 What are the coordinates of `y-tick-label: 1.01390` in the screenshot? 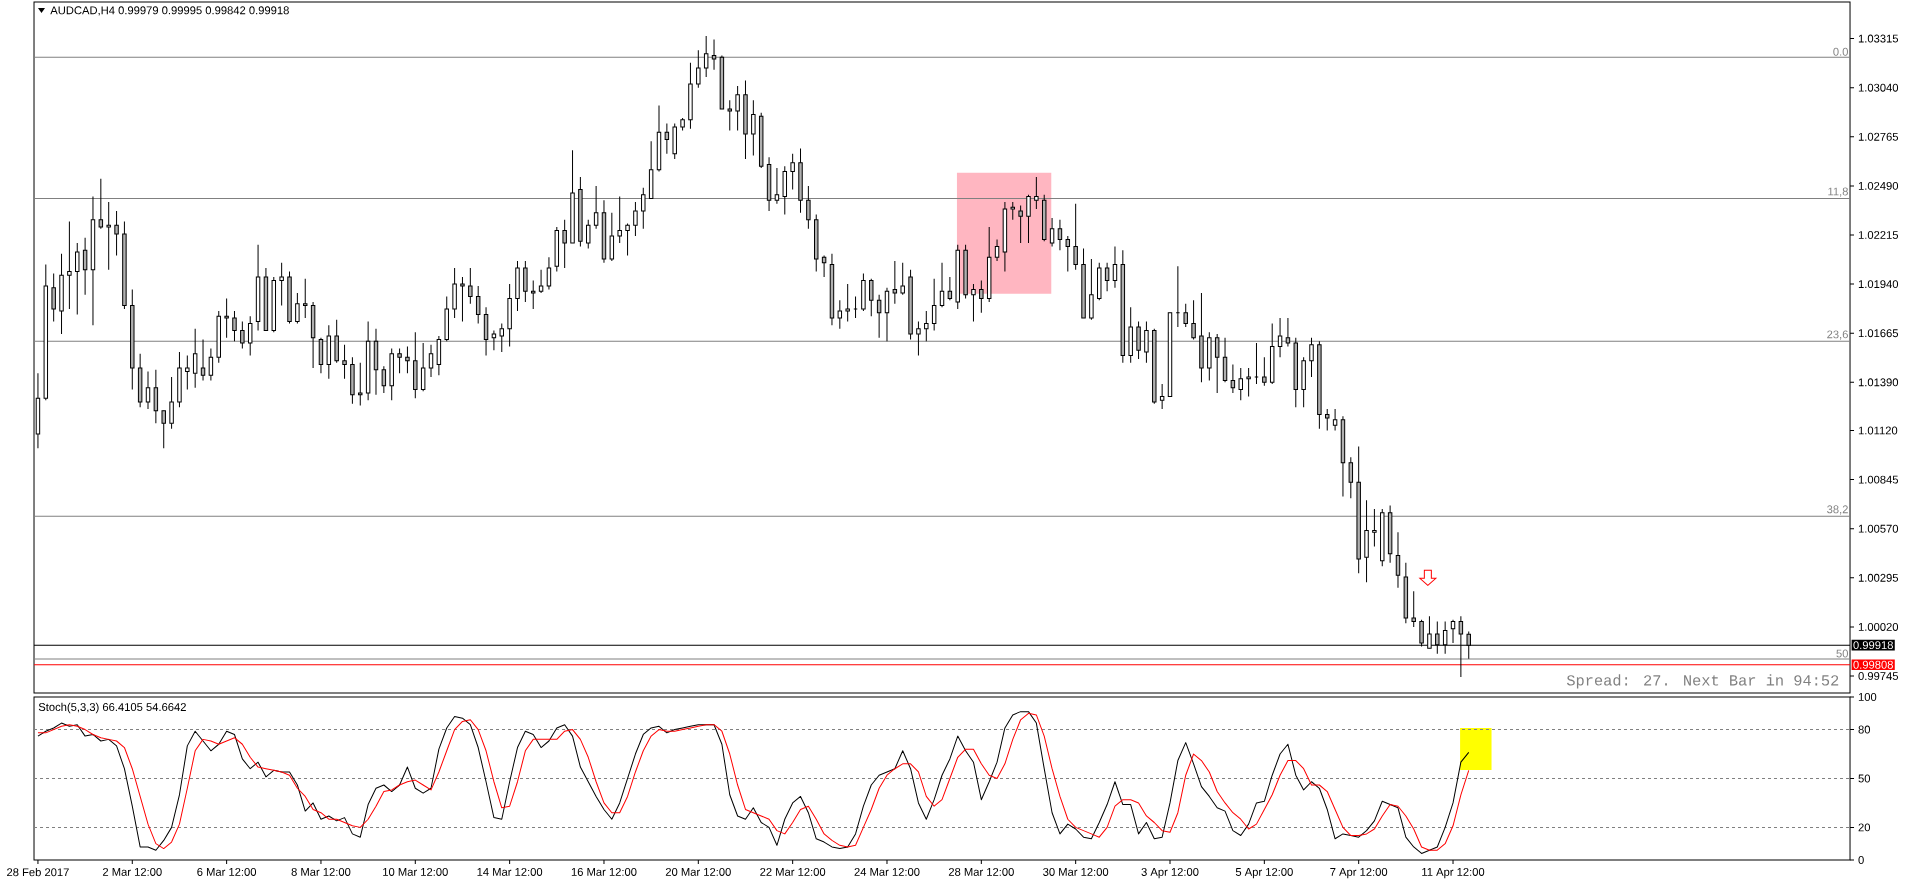 It's located at (1878, 382).